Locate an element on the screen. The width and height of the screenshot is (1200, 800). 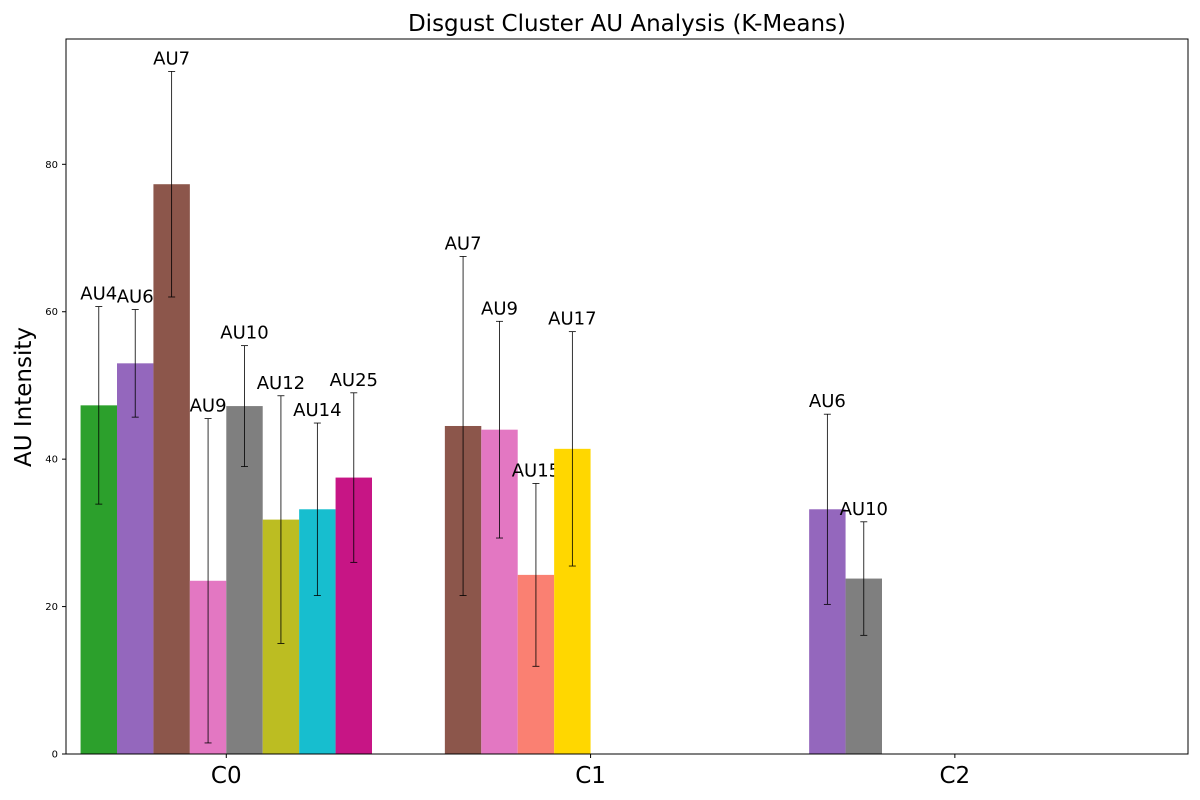
bar-label: AU14 is located at coordinates (317, 410).